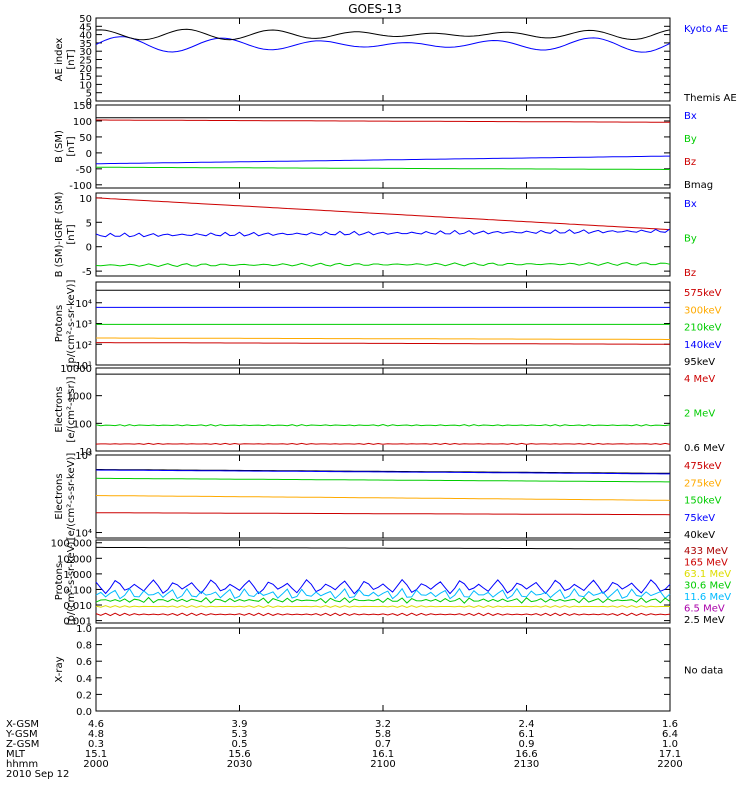  Describe the element at coordinates (95, 764) in the screenshot. I see `axis-value: 2000` at that location.